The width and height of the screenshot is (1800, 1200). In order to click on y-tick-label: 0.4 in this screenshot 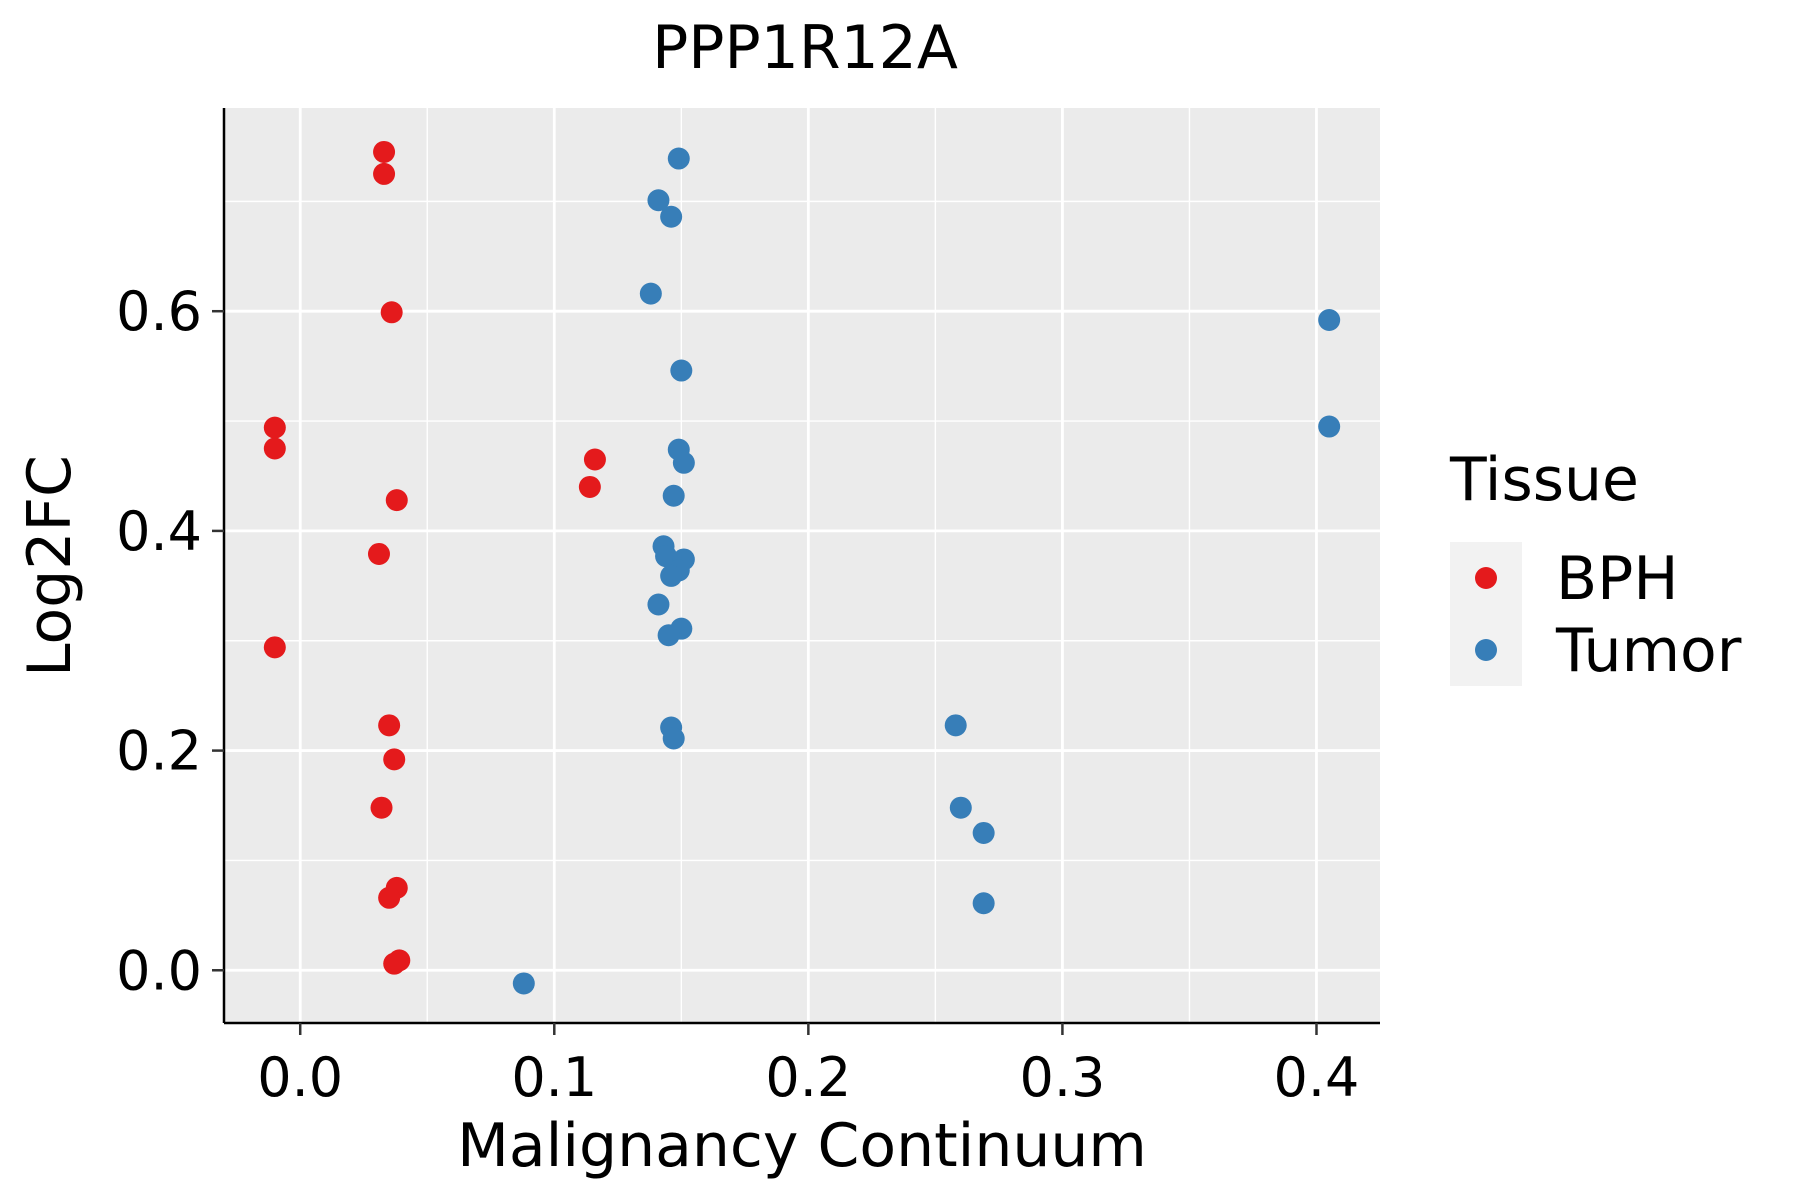, I will do `click(159, 531)`.